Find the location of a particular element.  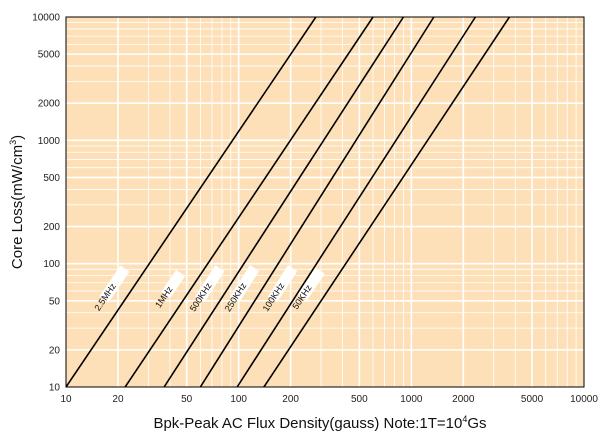

x-tick-label: 50 is located at coordinates (187, 399).